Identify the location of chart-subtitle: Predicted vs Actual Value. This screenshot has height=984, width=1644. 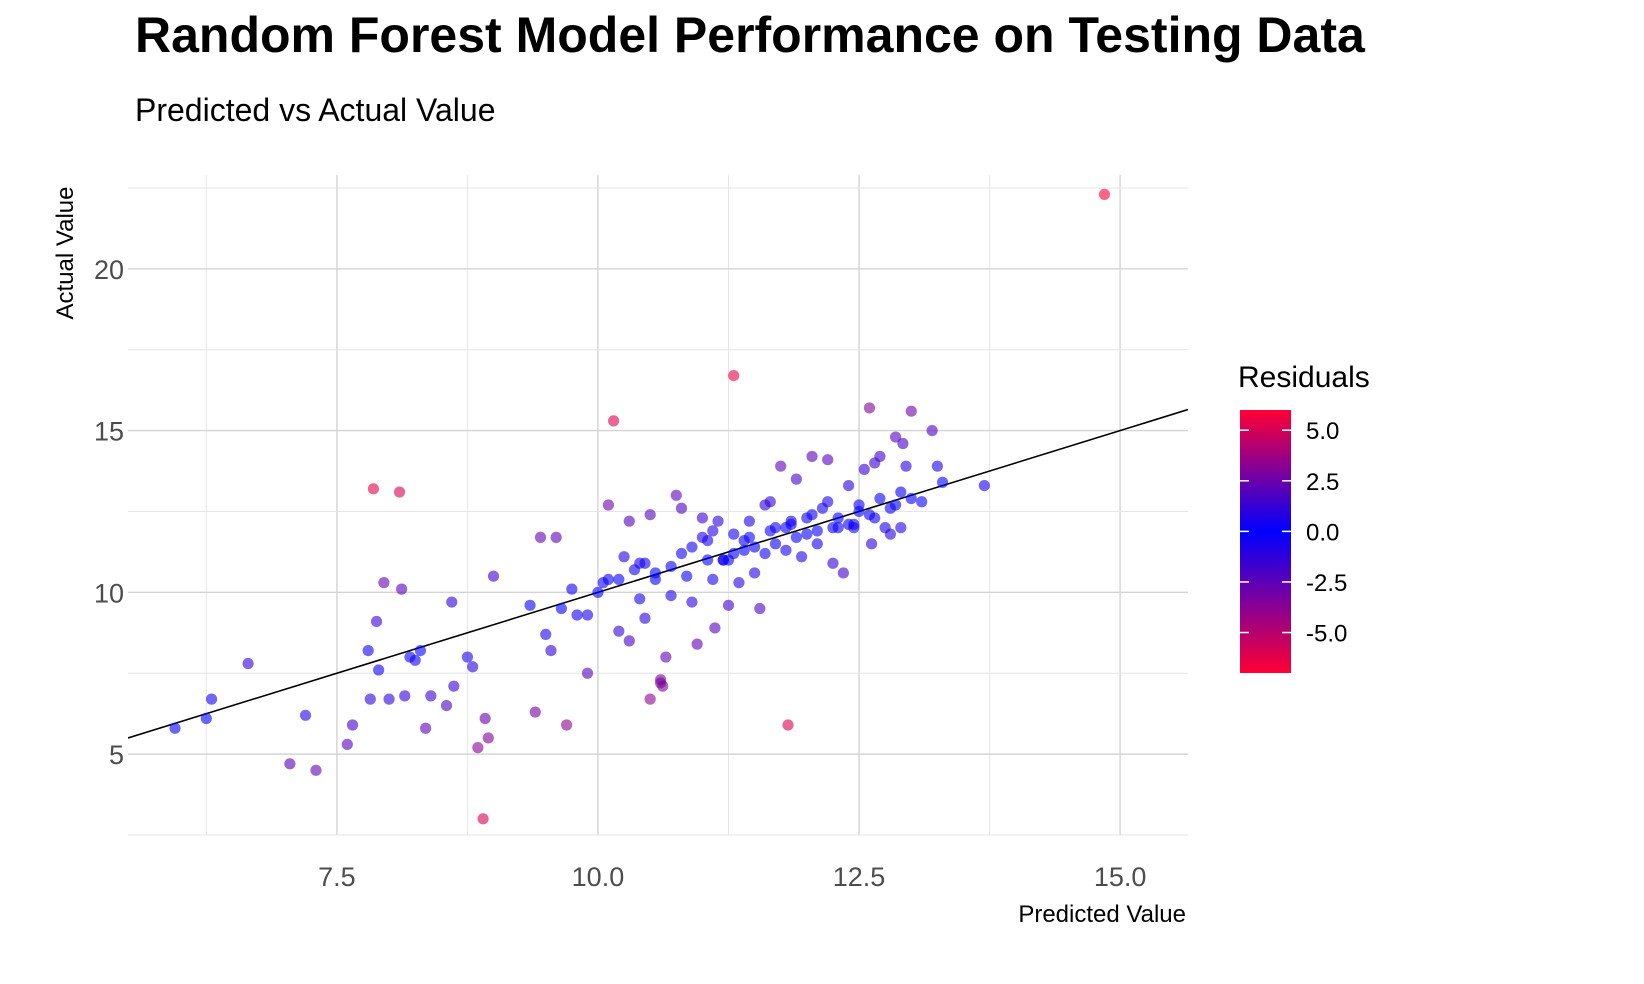
(315, 110).